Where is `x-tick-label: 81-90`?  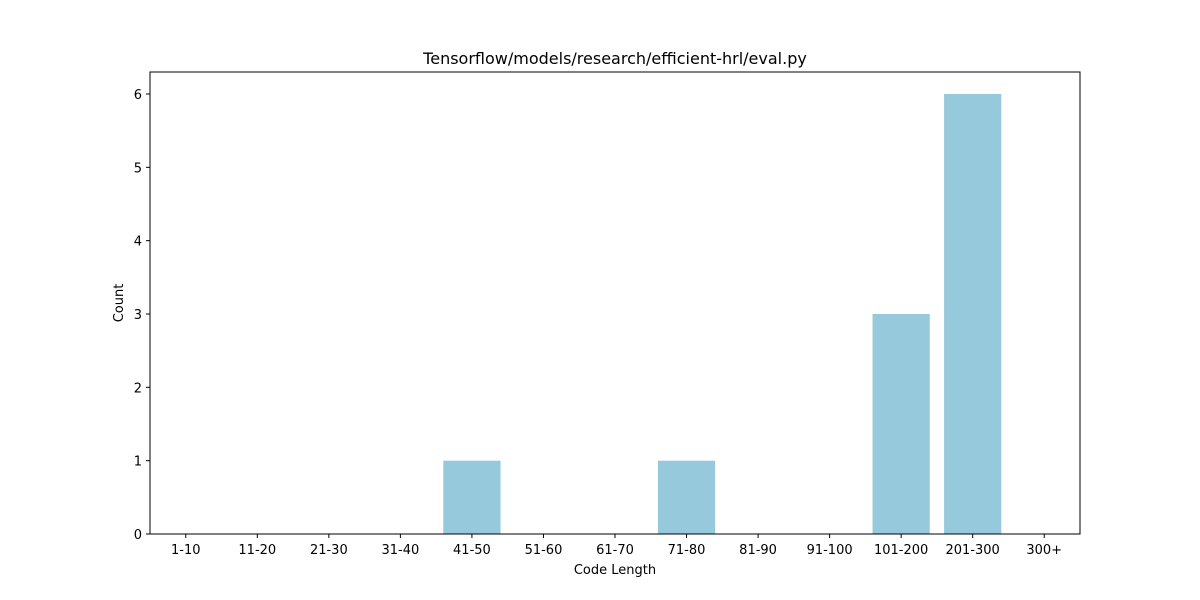 x-tick-label: 81-90 is located at coordinates (758, 550).